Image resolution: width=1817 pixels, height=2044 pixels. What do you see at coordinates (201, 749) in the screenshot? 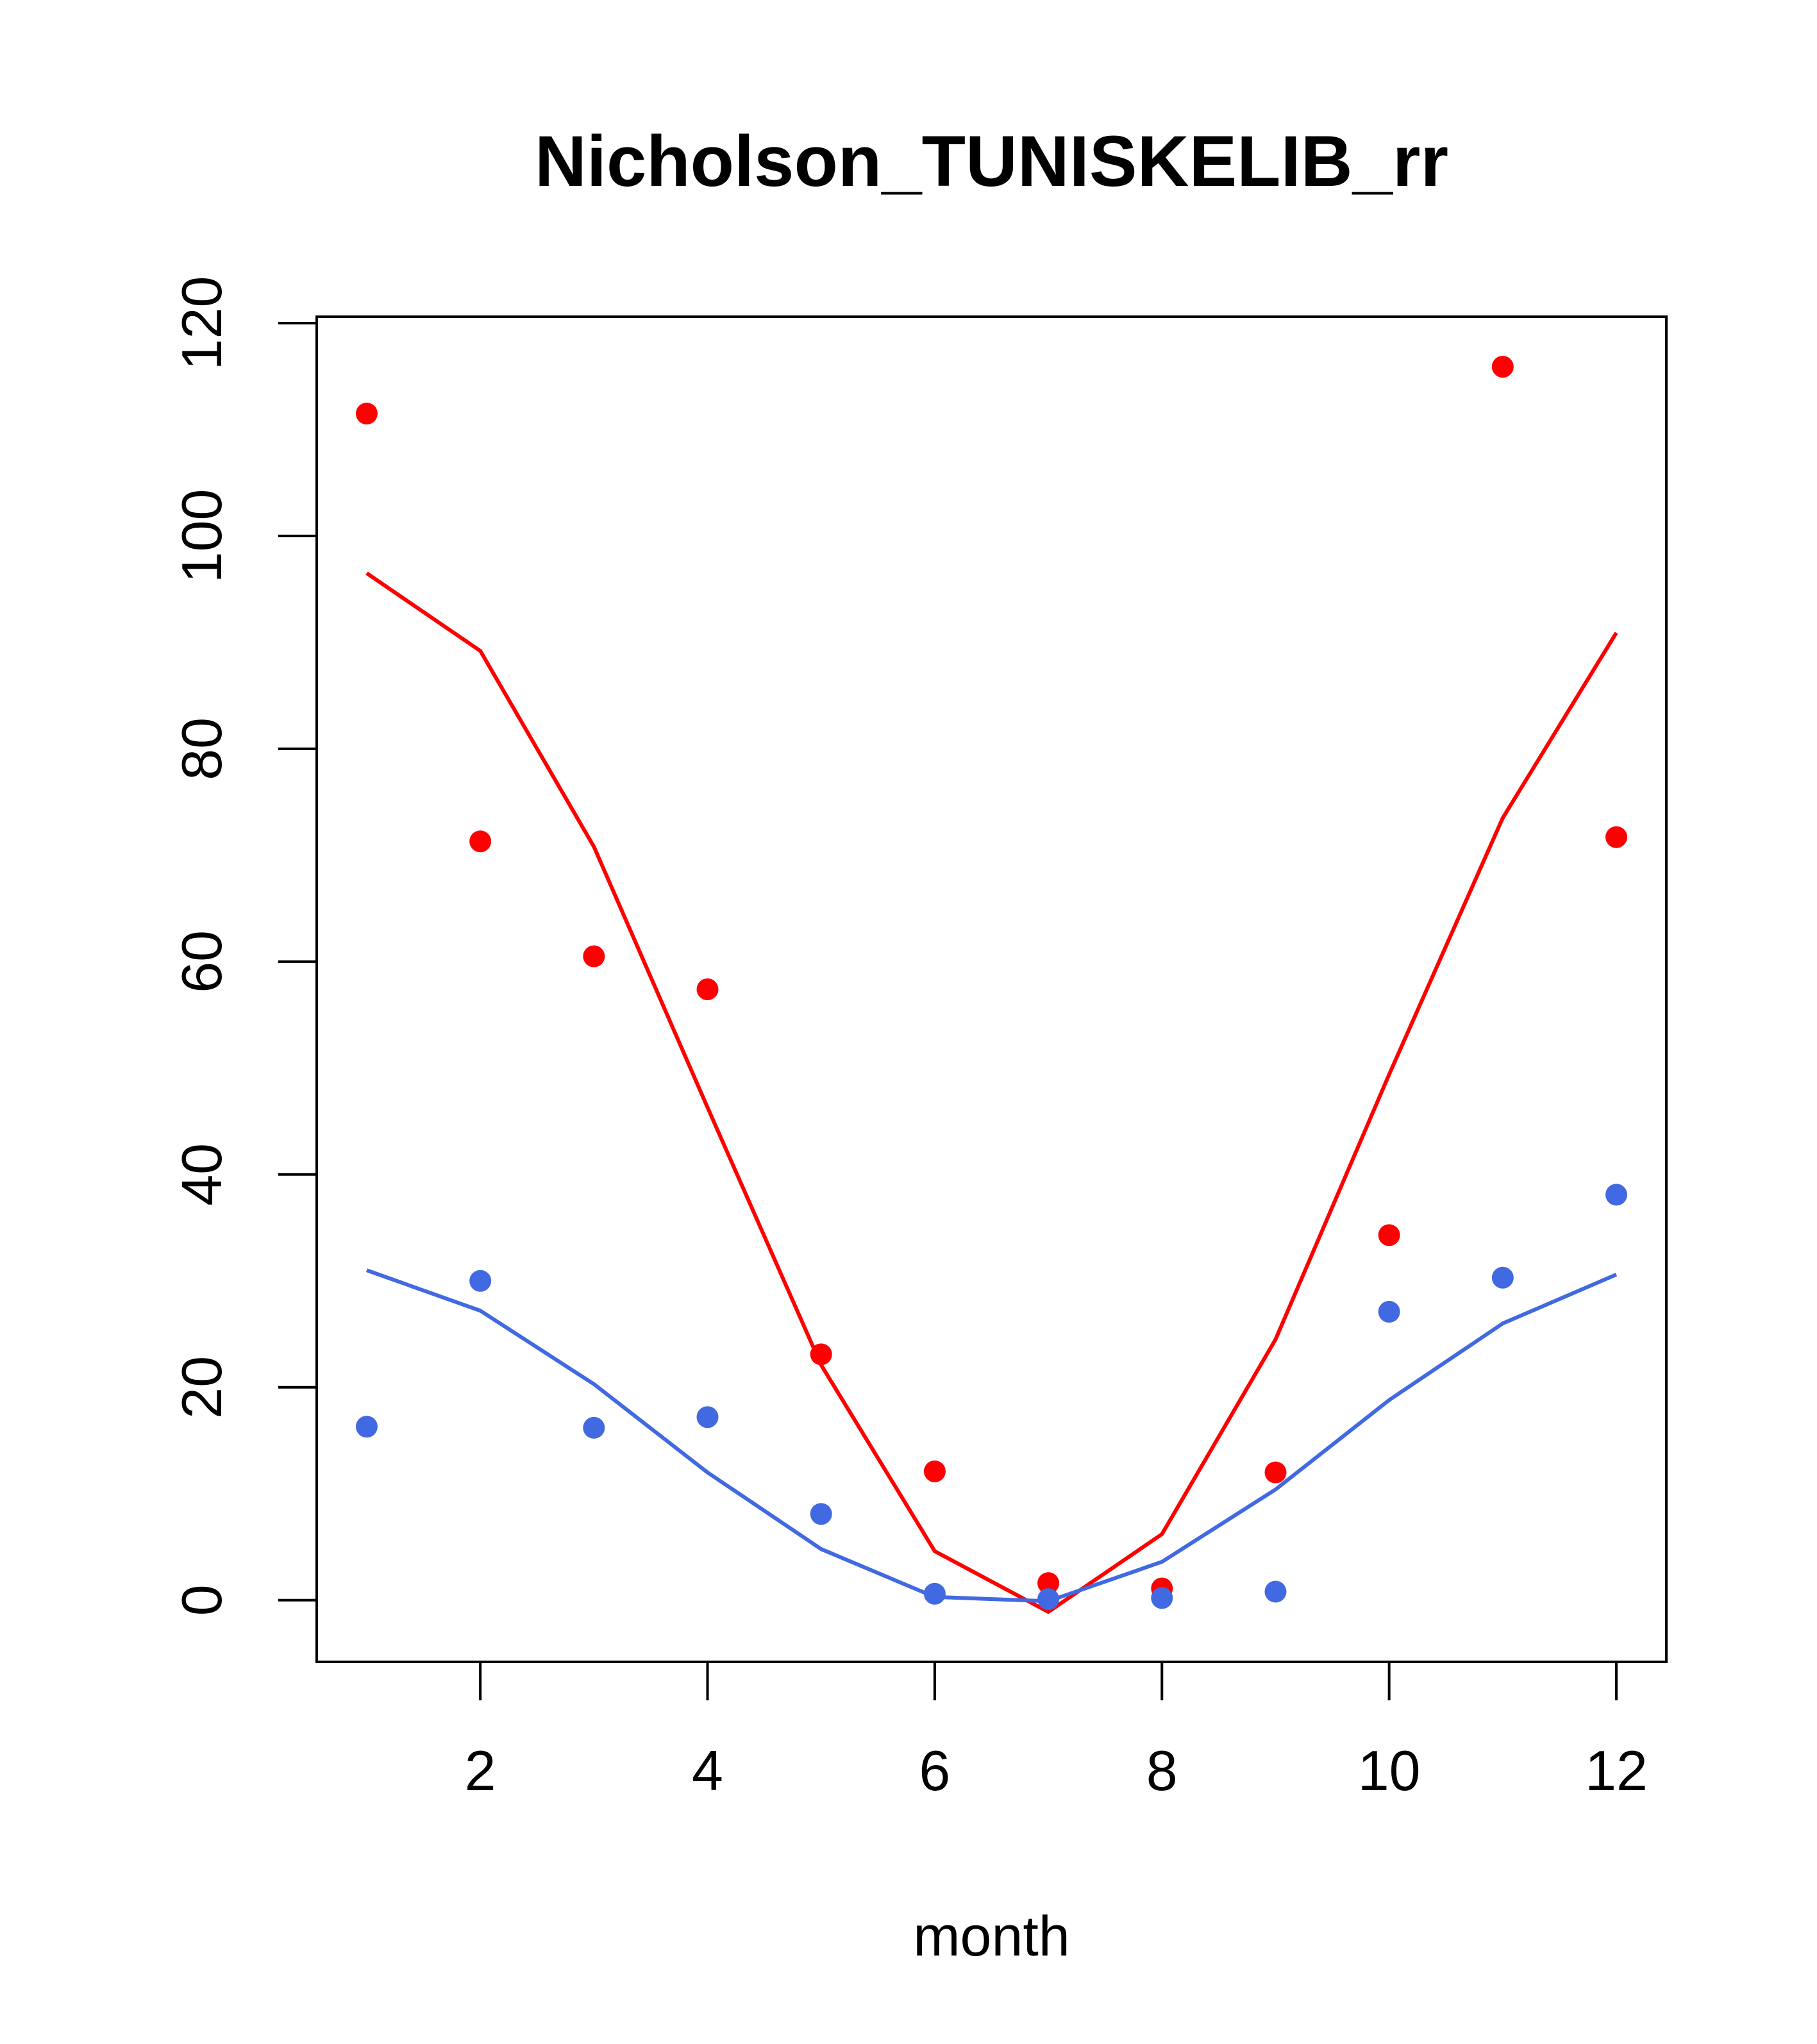
I see `y-tick-label: 80` at bounding box center [201, 749].